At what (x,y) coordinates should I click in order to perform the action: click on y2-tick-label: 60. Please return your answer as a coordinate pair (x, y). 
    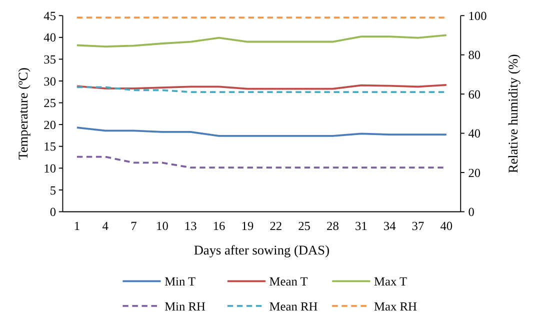
    Looking at the image, I should click on (474, 94).